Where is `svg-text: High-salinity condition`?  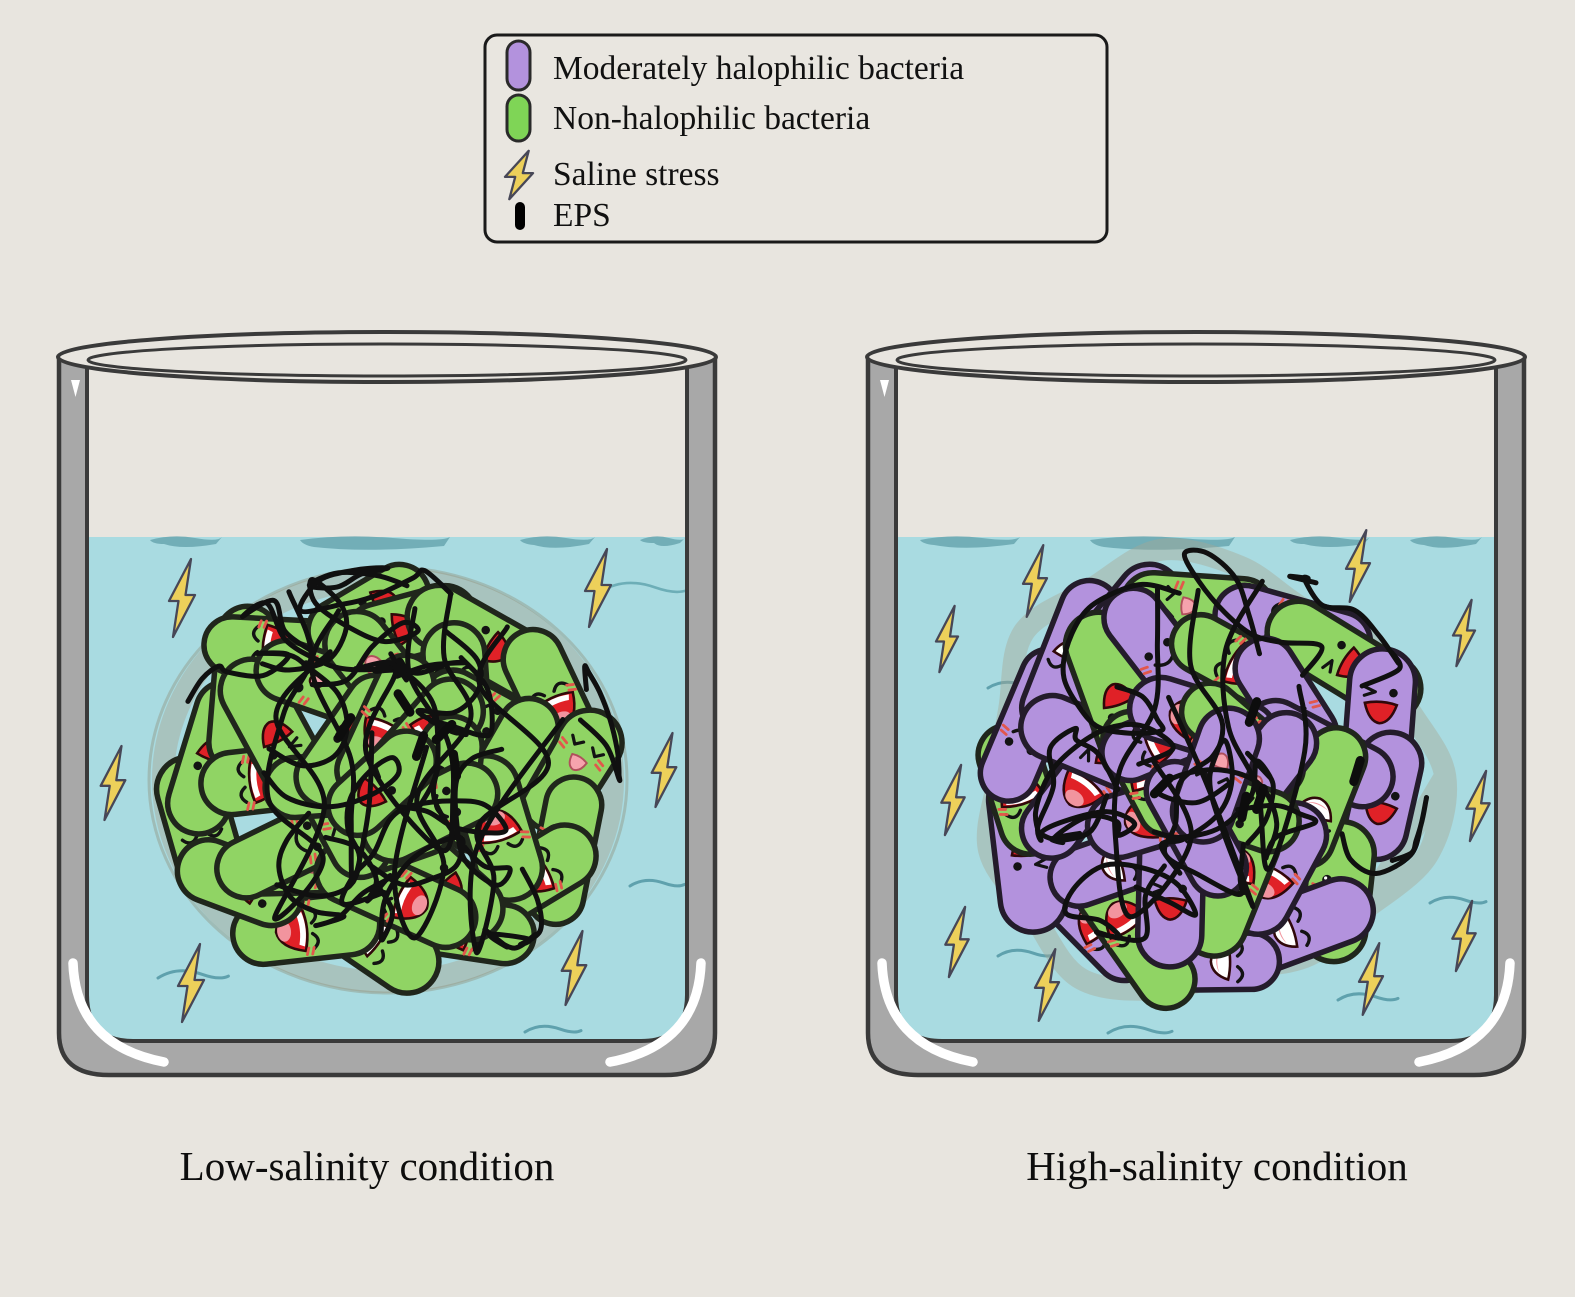
svg-text: High-salinity condition is located at coordinates (1217, 1166).